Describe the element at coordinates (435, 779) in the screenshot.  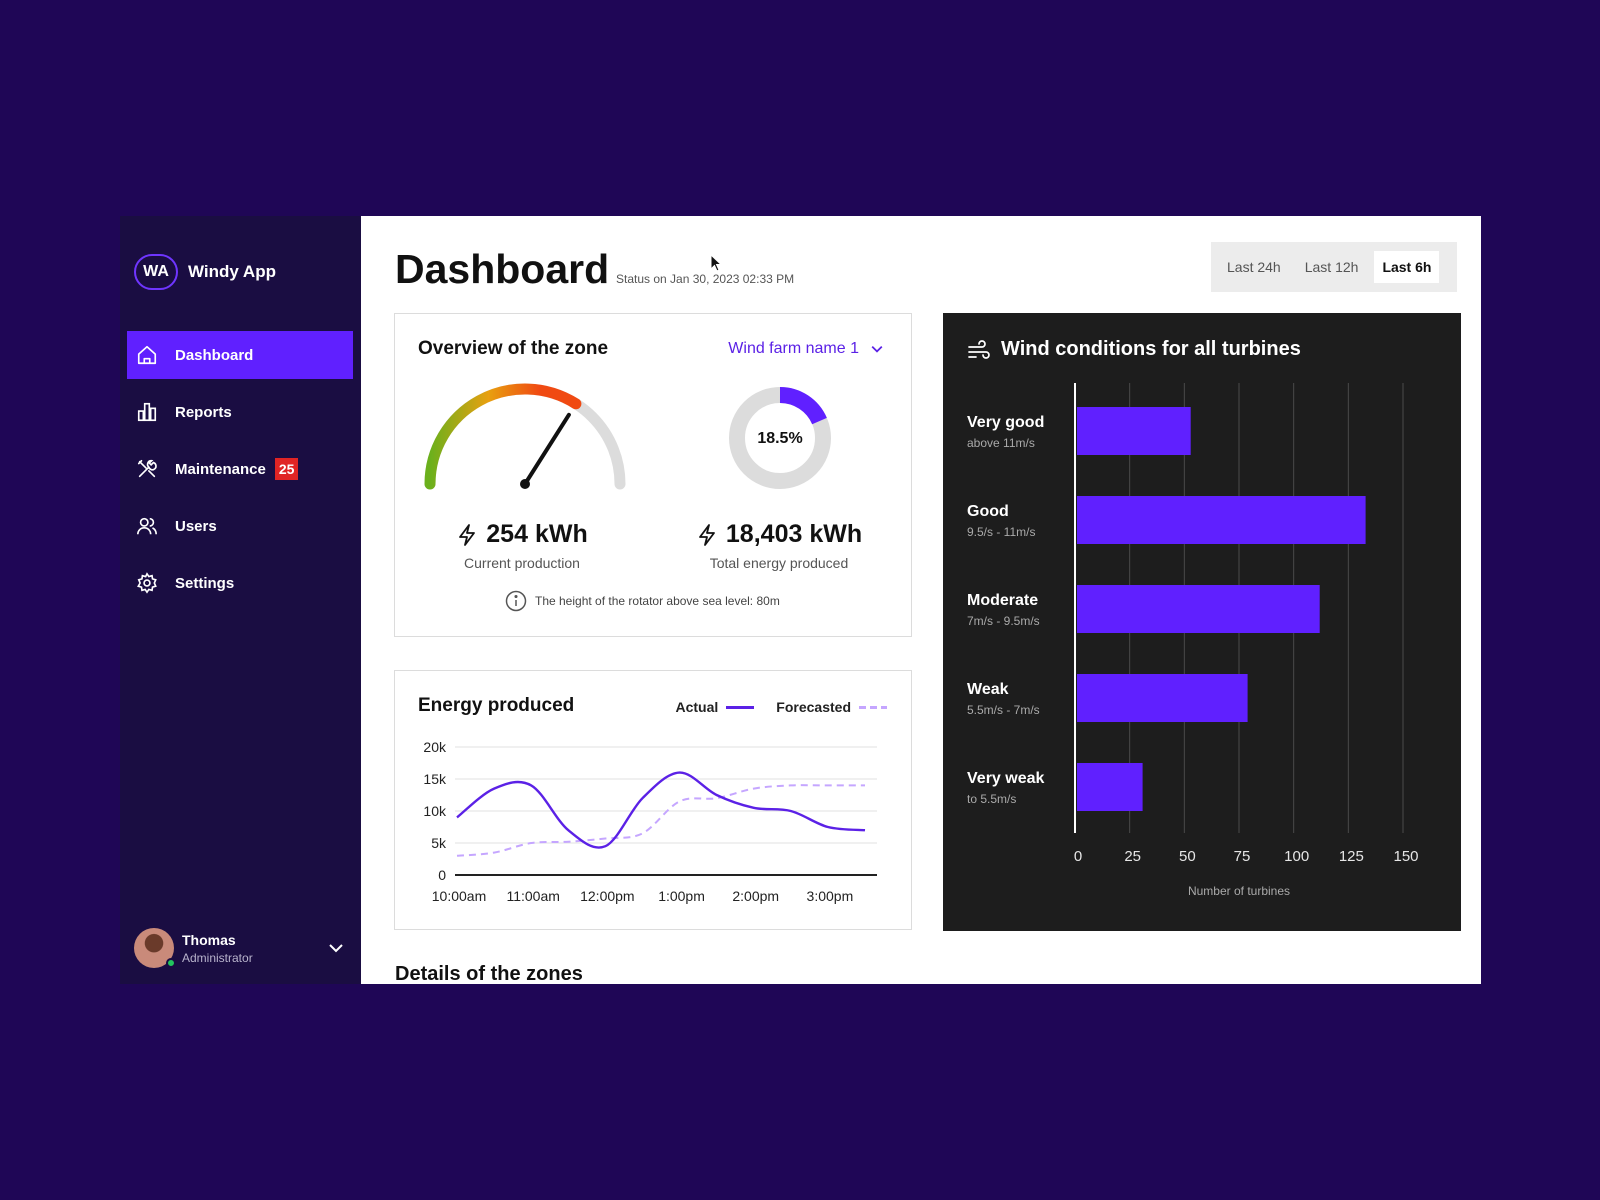
I see `y-tick-label: 15k` at that location.